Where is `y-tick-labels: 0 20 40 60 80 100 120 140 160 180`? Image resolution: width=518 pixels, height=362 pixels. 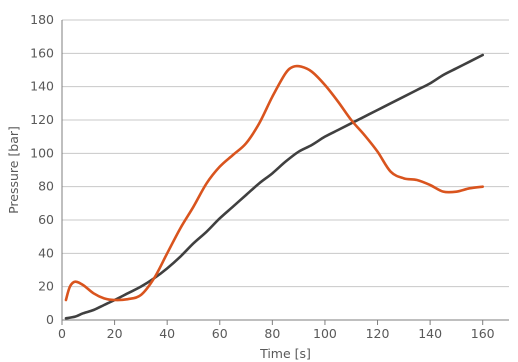 y-tick-labels: 0 20 40 60 80 100 120 140 160 180 is located at coordinates (42, 169).